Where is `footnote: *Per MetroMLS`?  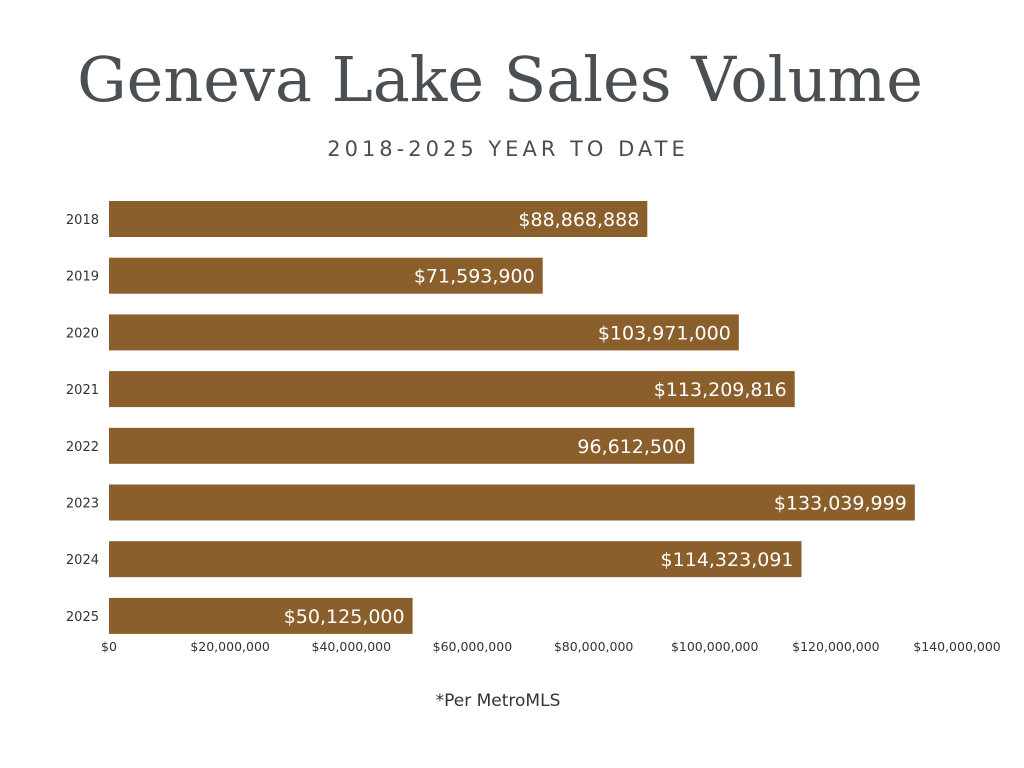
footnote: *Per MetroMLS is located at coordinates (498, 701).